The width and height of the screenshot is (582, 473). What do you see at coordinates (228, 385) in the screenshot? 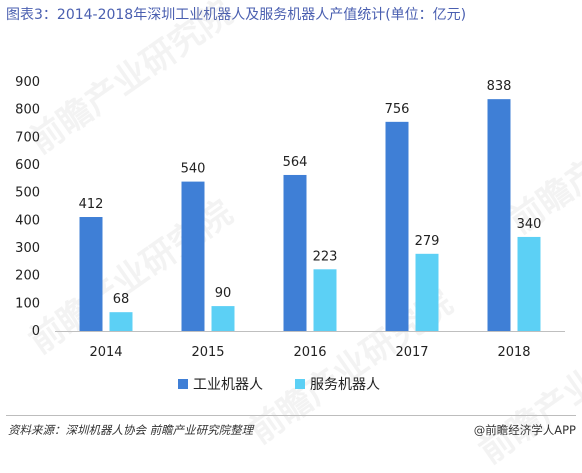
I see `legend-label: 工业机器人` at bounding box center [228, 385].